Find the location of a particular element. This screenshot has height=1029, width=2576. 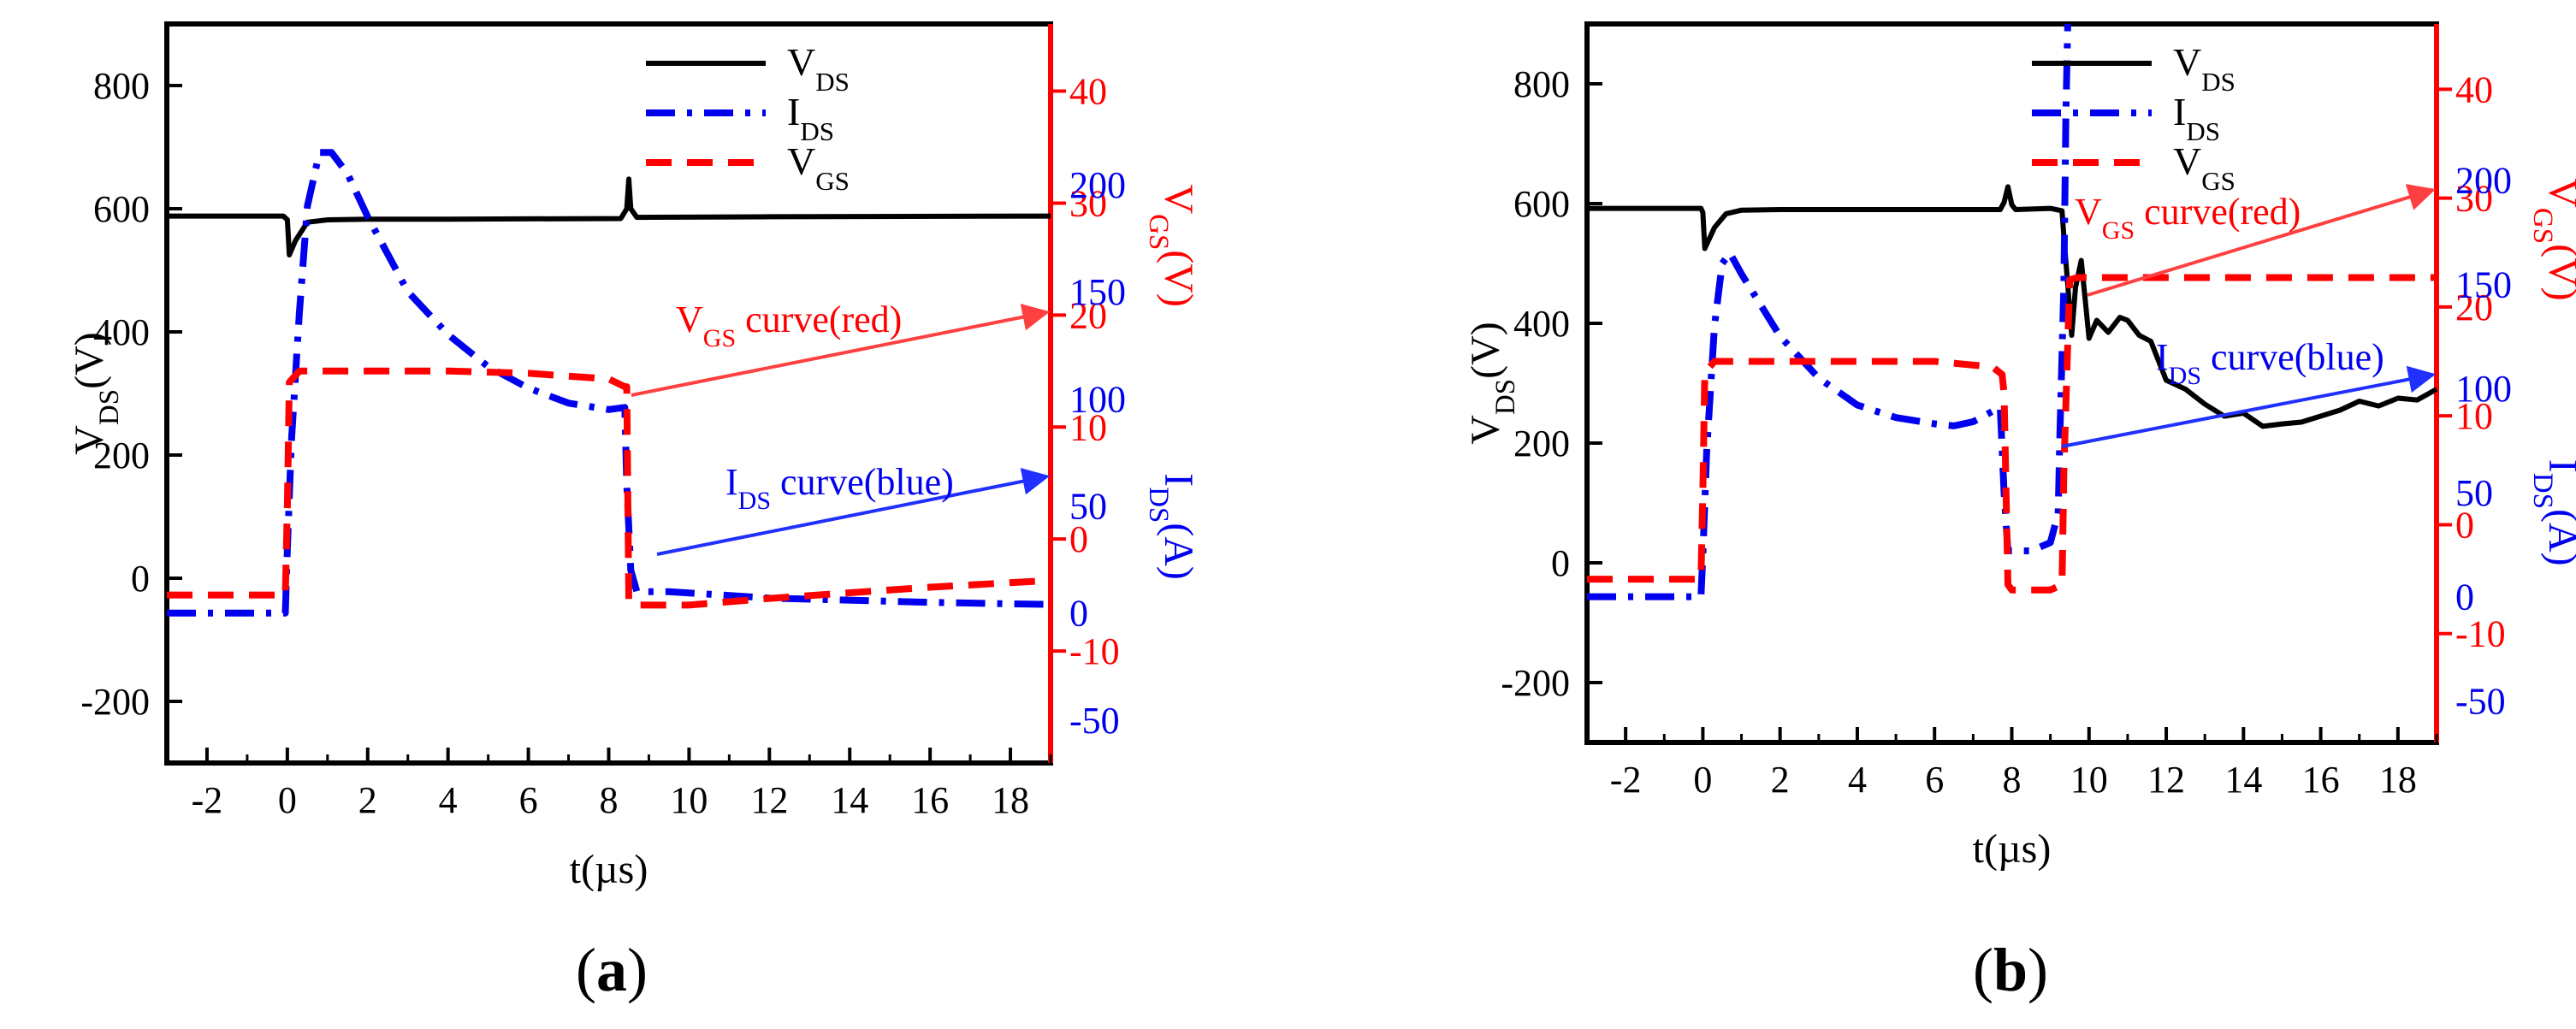

series-ids is located at coordinates (1829, 311).